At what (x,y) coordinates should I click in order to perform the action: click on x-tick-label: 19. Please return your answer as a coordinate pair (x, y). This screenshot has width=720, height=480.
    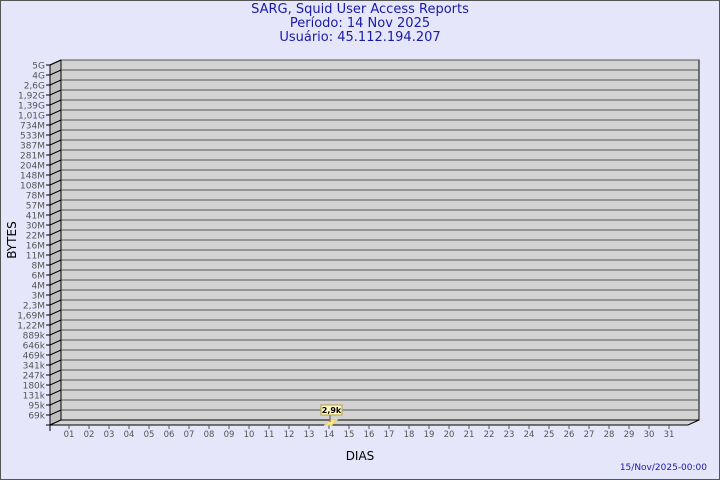
    Looking at the image, I should click on (429, 435).